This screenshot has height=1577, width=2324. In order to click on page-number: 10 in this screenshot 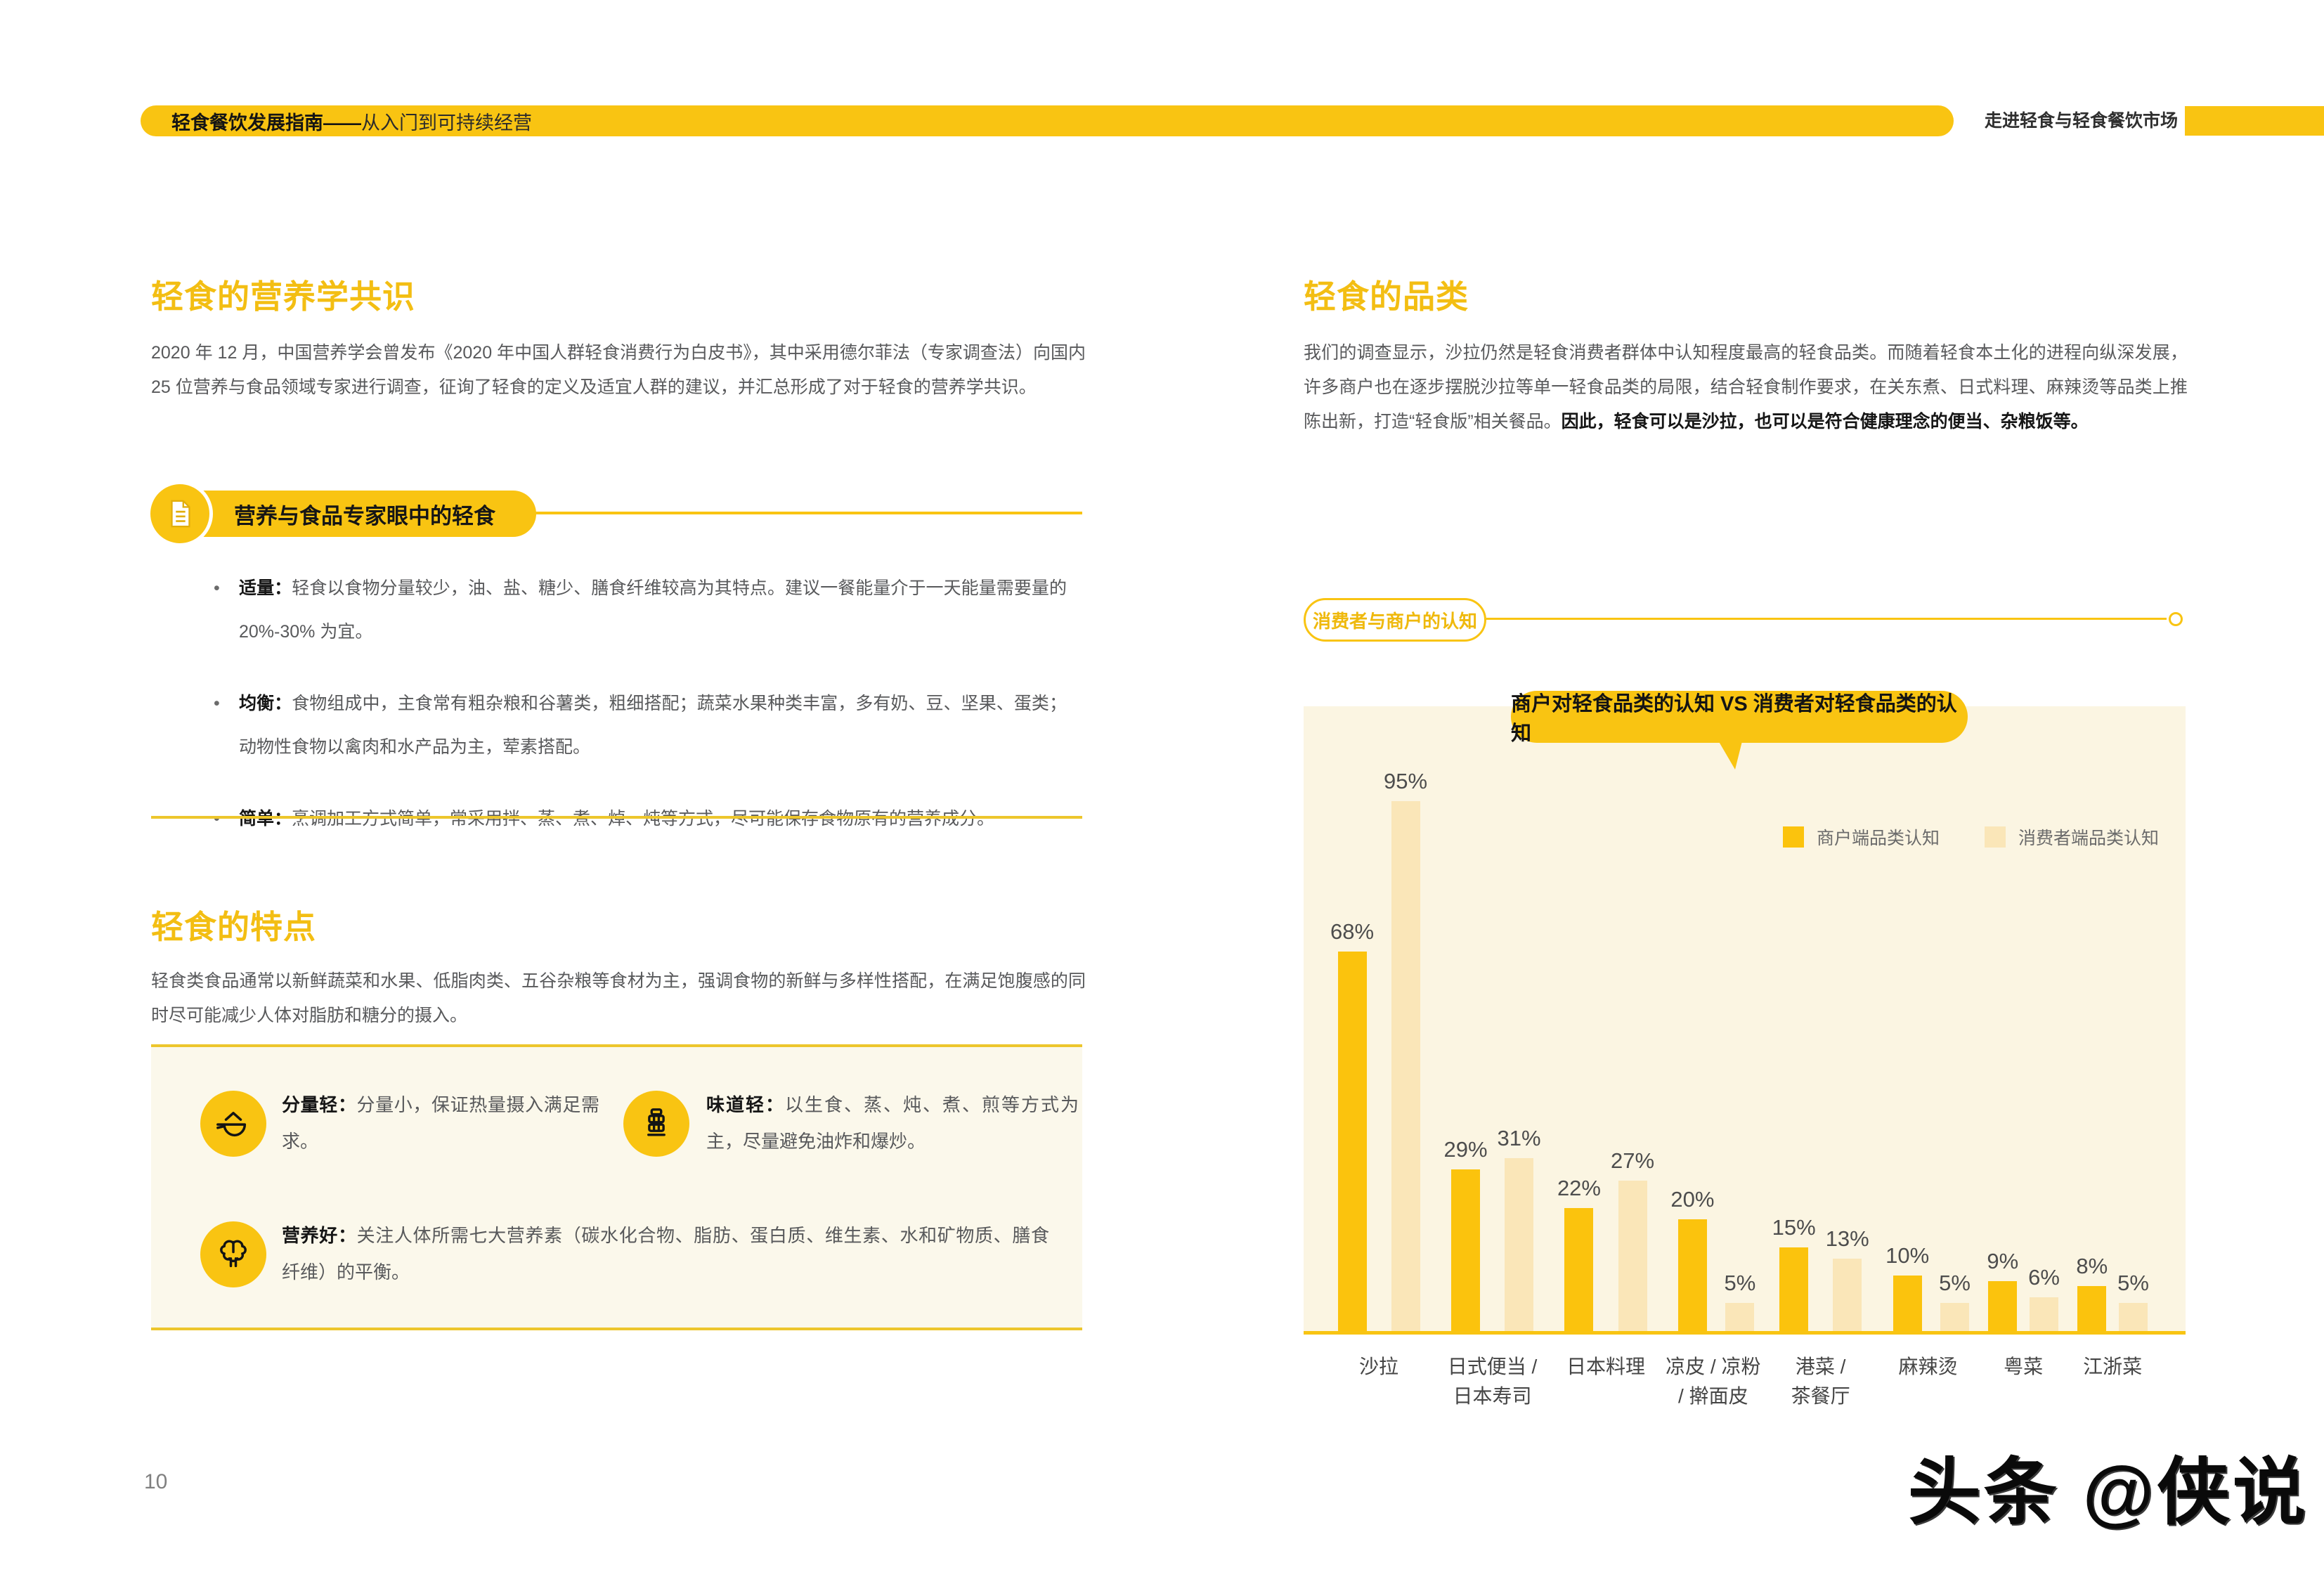, I will do `click(156, 1481)`.